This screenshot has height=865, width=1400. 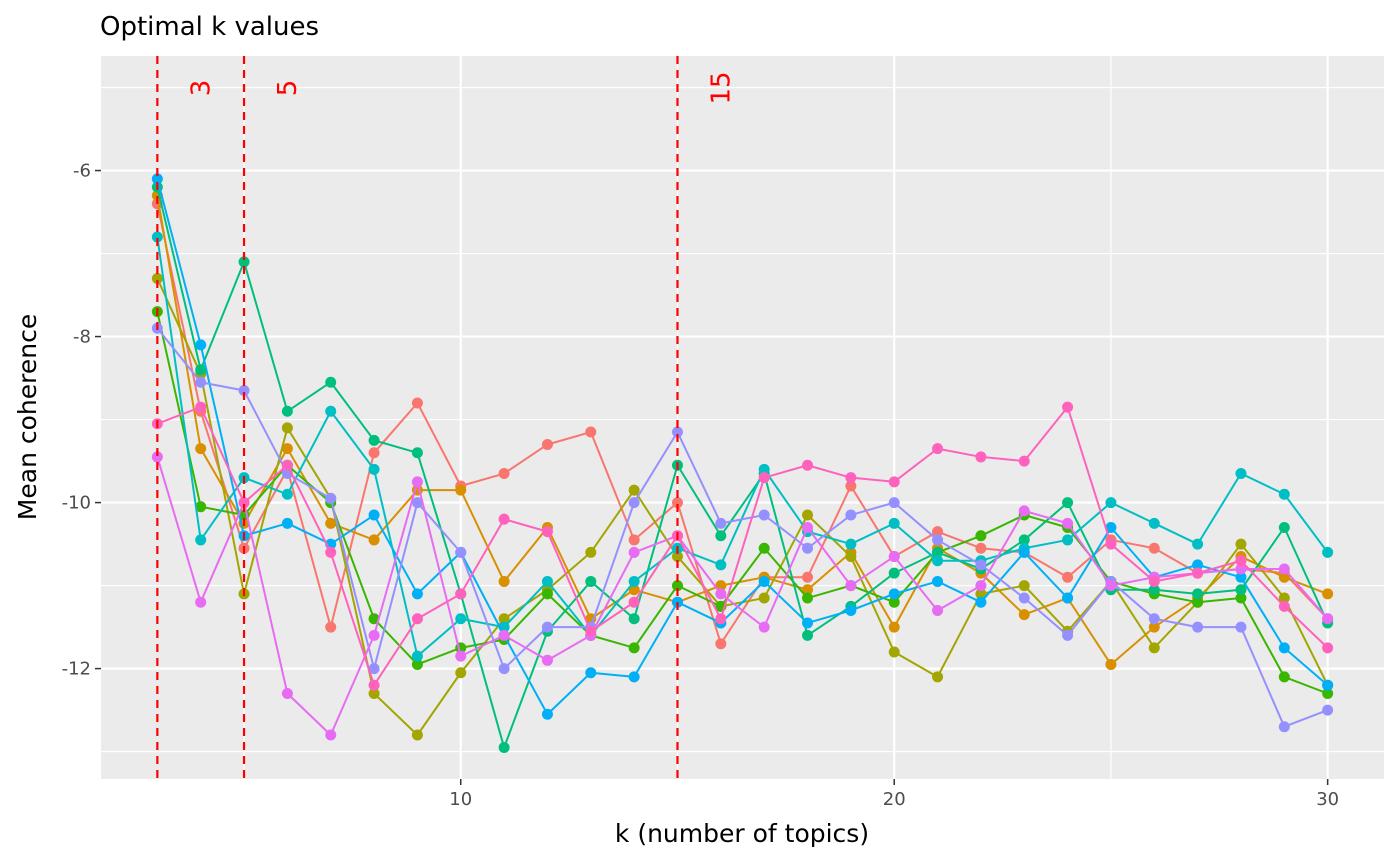 What do you see at coordinates (742, 833) in the screenshot?
I see `x-axis-label: k (number of topics)` at bounding box center [742, 833].